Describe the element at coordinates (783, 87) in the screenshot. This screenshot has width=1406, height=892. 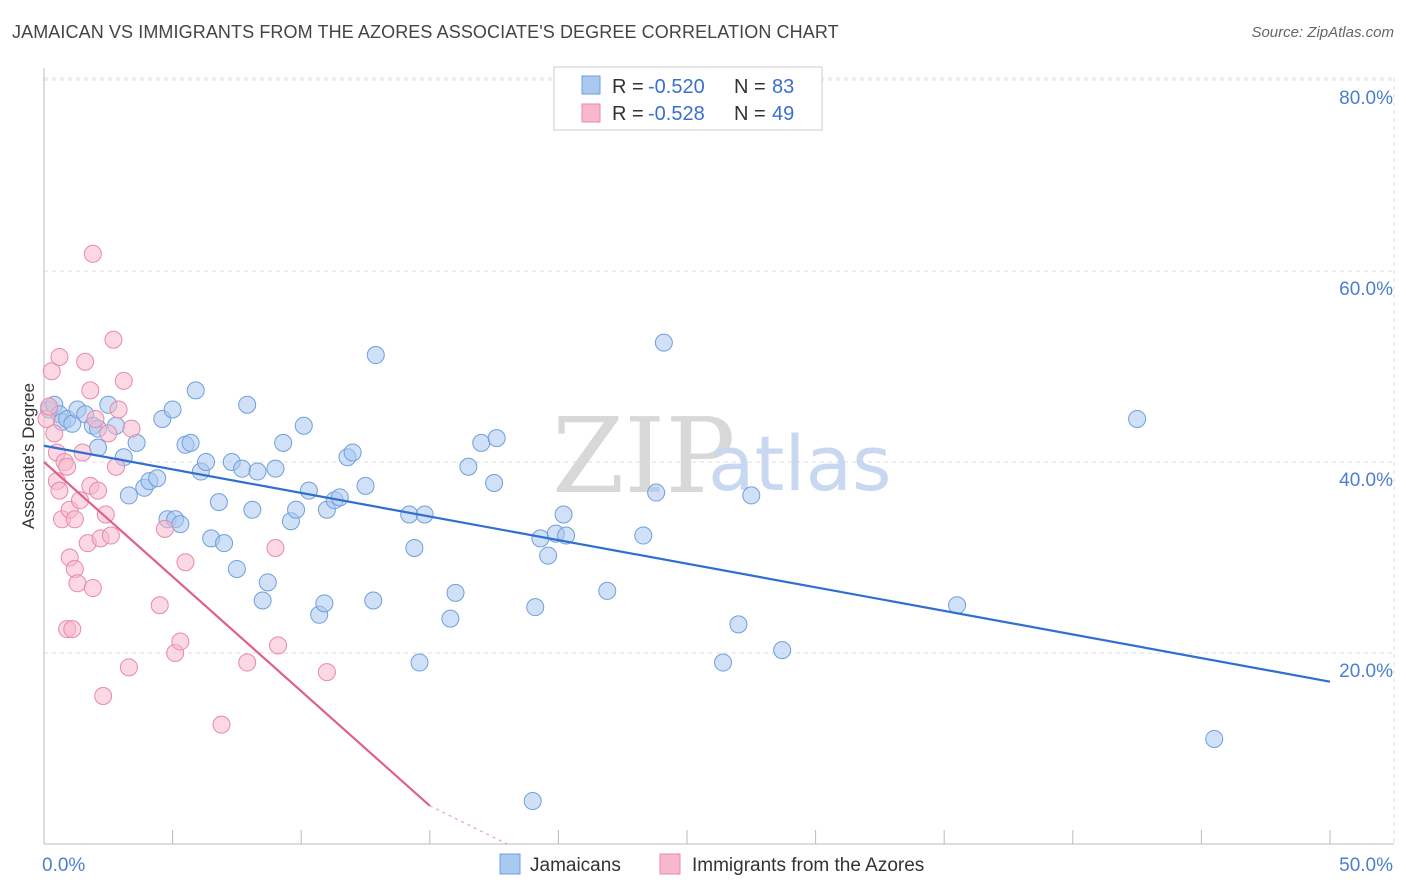
I see `legend-n-value-jamaicans: 83` at that location.